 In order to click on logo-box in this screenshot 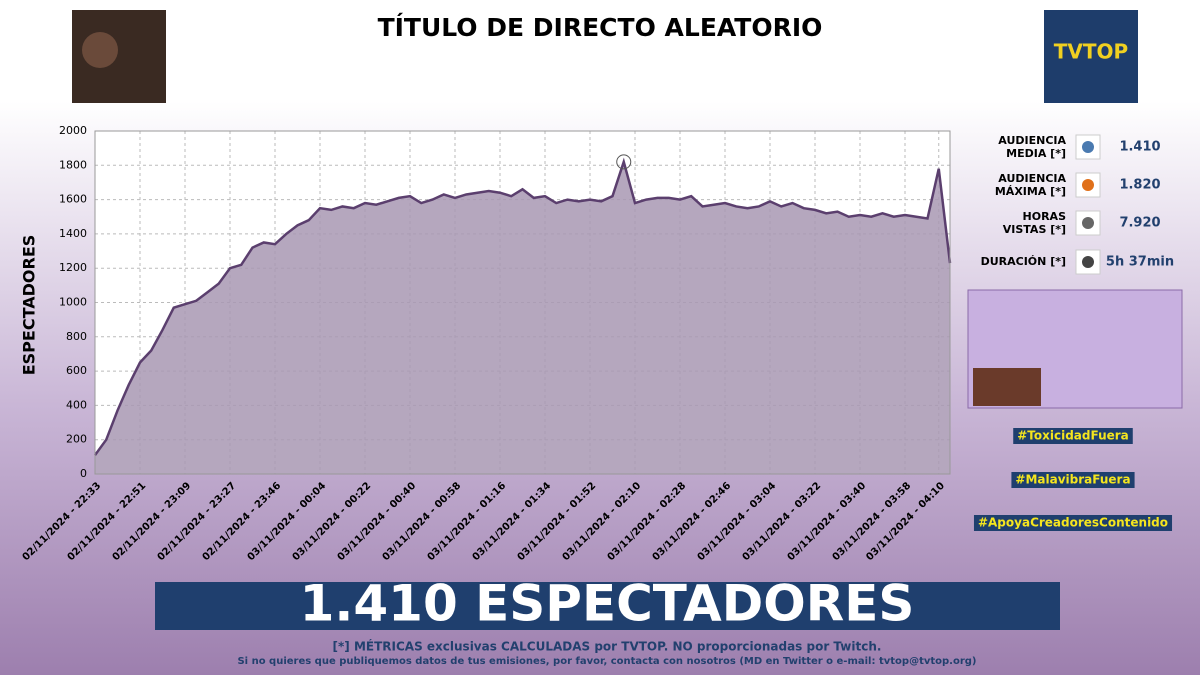, I will do `click(1091, 56)`.